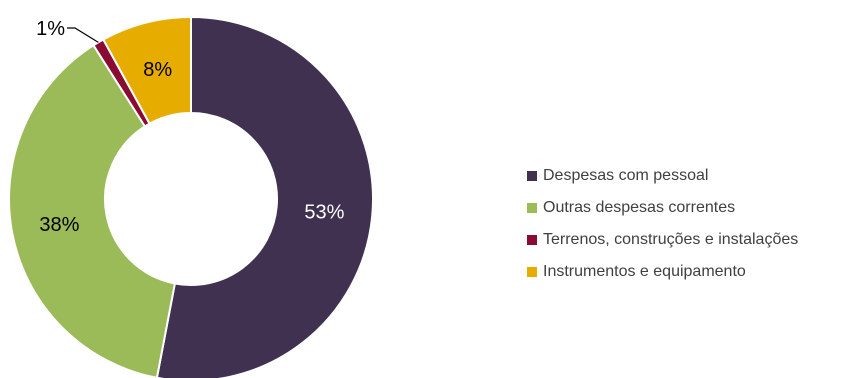 This screenshot has width=855, height=378. Describe the element at coordinates (671, 239) in the screenshot. I see `legend-label: Terrenos, construções e instalações` at that location.